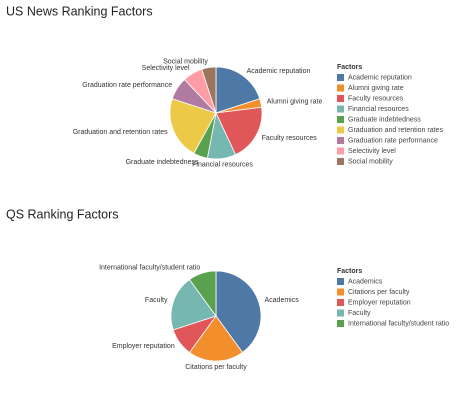 This screenshot has height=401, width=474. I want to click on legend-label: Graduate indebtedness, so click(384, 119).